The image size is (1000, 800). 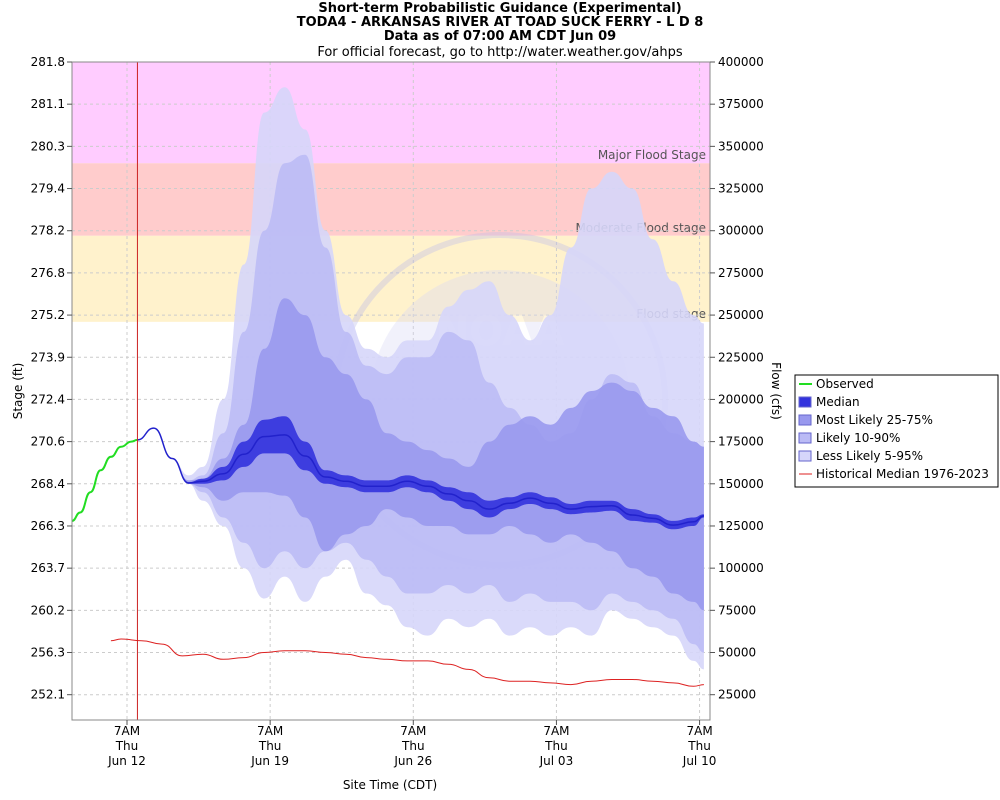 I want to click on y-axis-left-label: Stage (ft), so click(x=18, y=391).